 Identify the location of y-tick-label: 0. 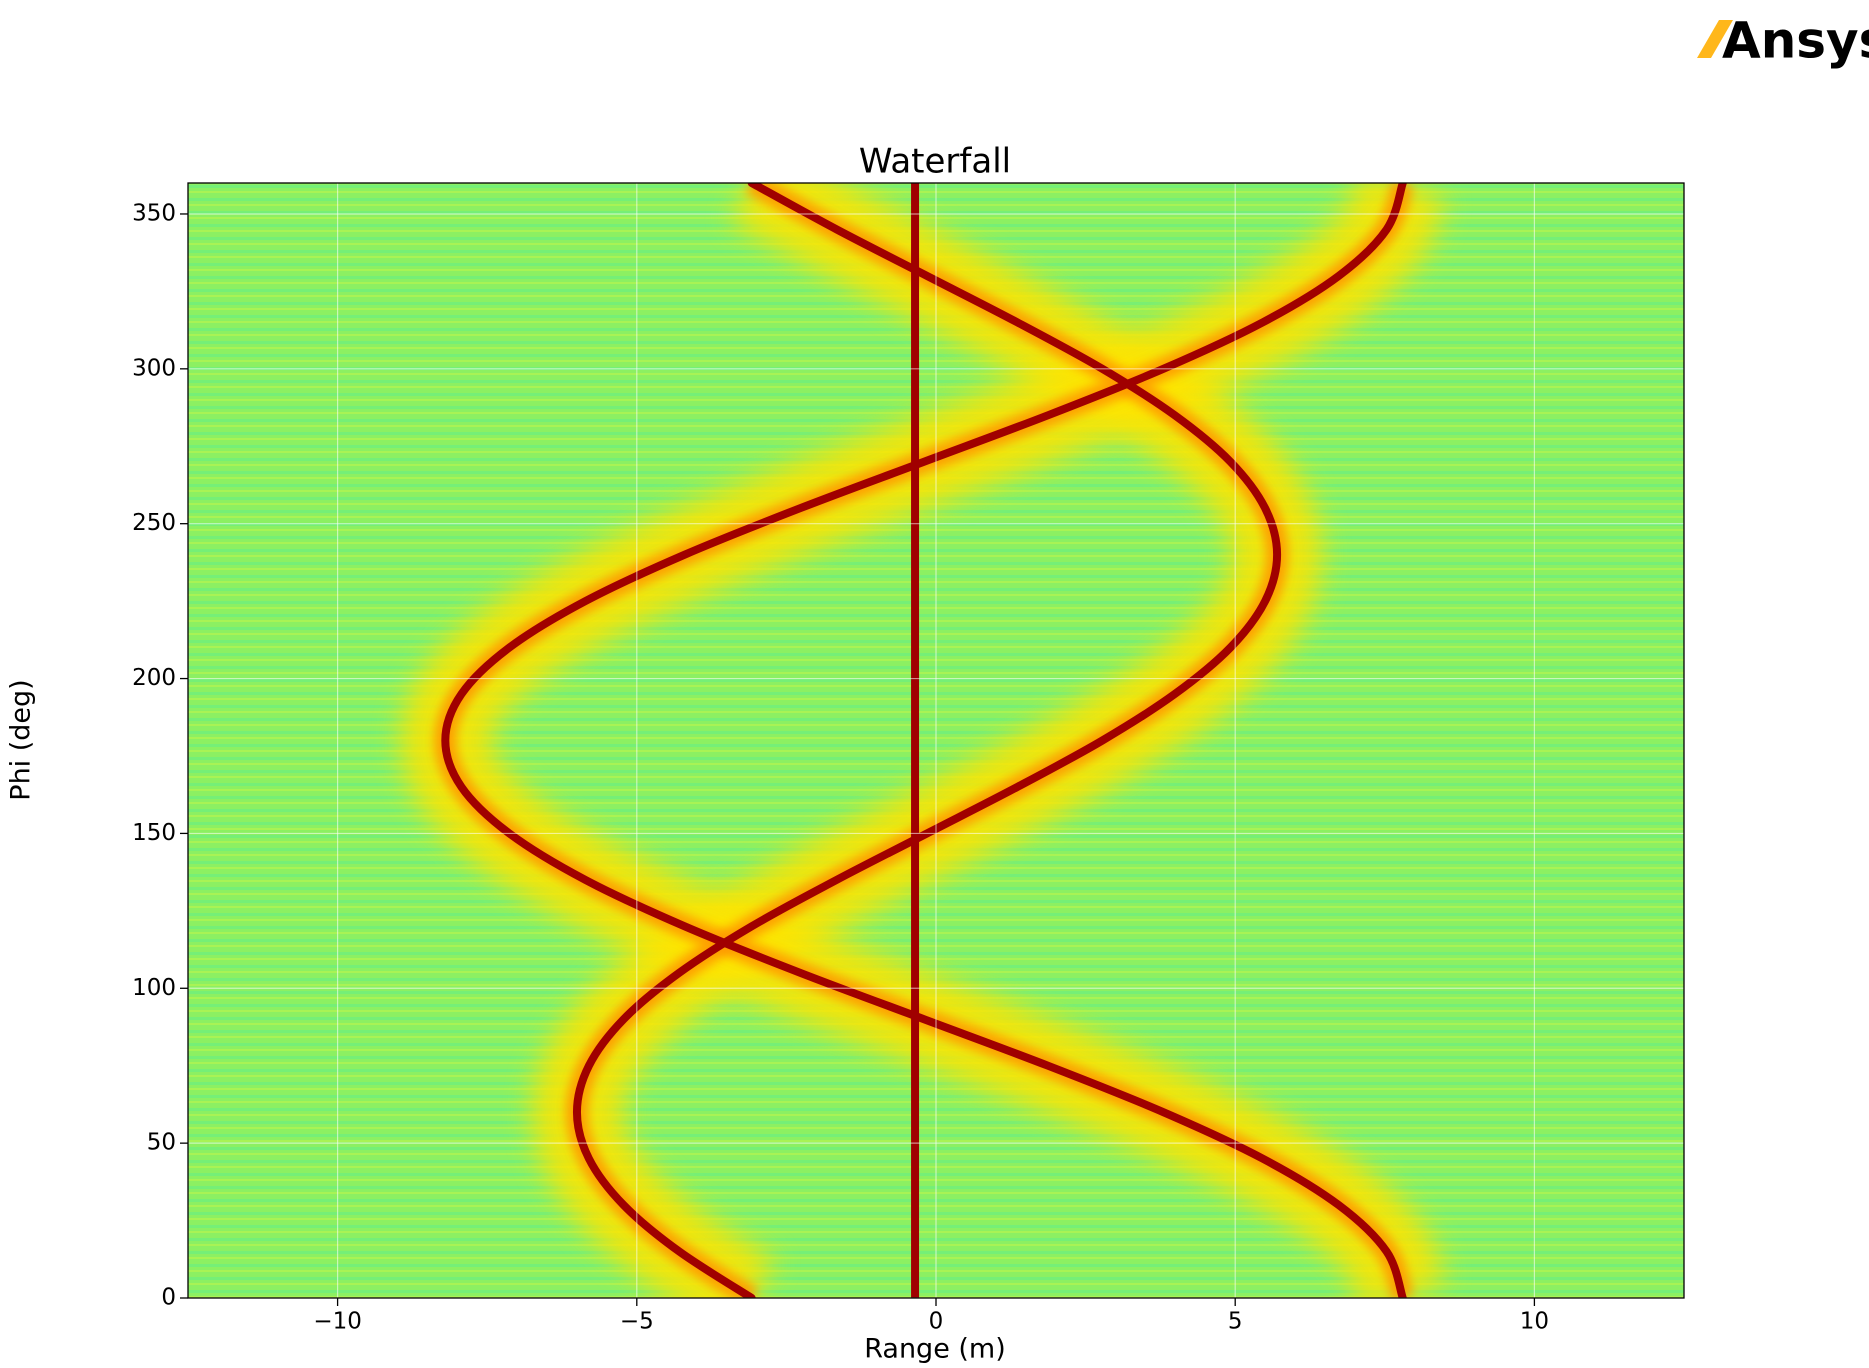
(168, 1298).